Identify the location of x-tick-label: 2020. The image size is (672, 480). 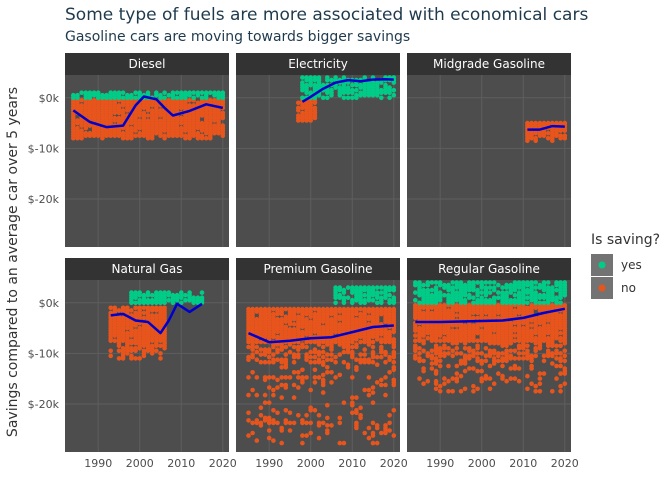
(565, 463).